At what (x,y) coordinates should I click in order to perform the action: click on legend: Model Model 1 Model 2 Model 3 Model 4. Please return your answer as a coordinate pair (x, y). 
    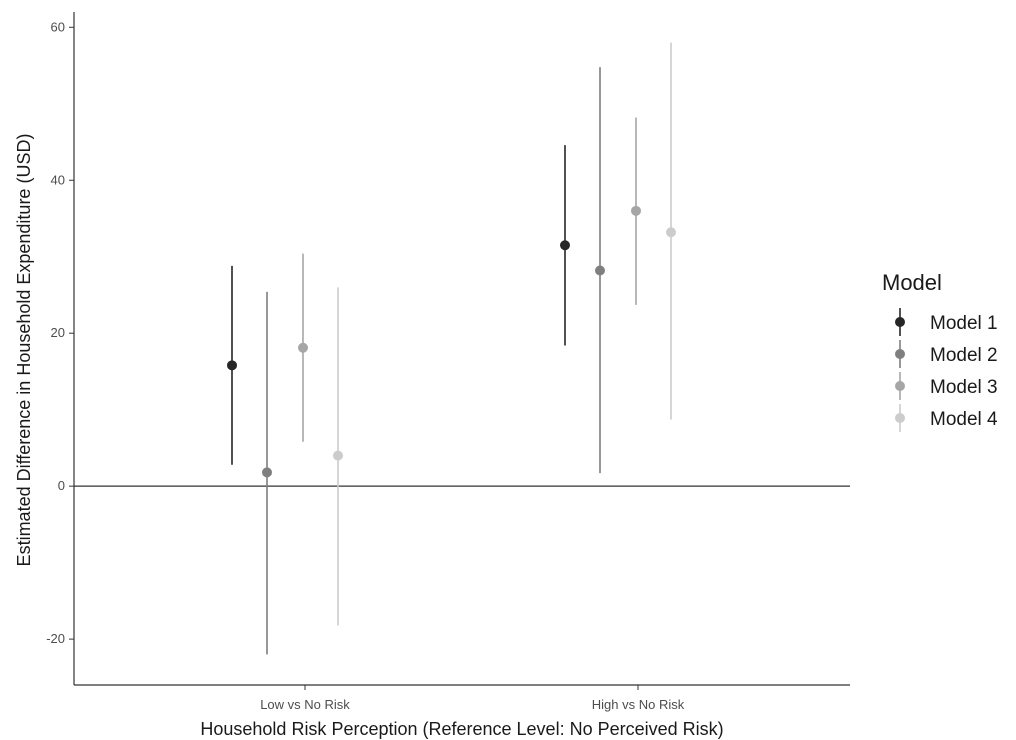
    Looking at the image, I should click on (940, 351).